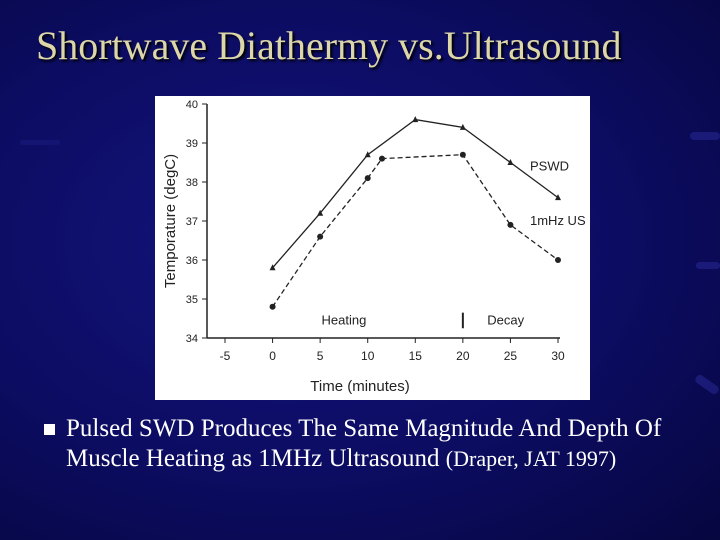  What do you see at coordinates (344, 319) in the screenshot?
I see `phase-annotation: Heating` at bounding box center [344, 319].